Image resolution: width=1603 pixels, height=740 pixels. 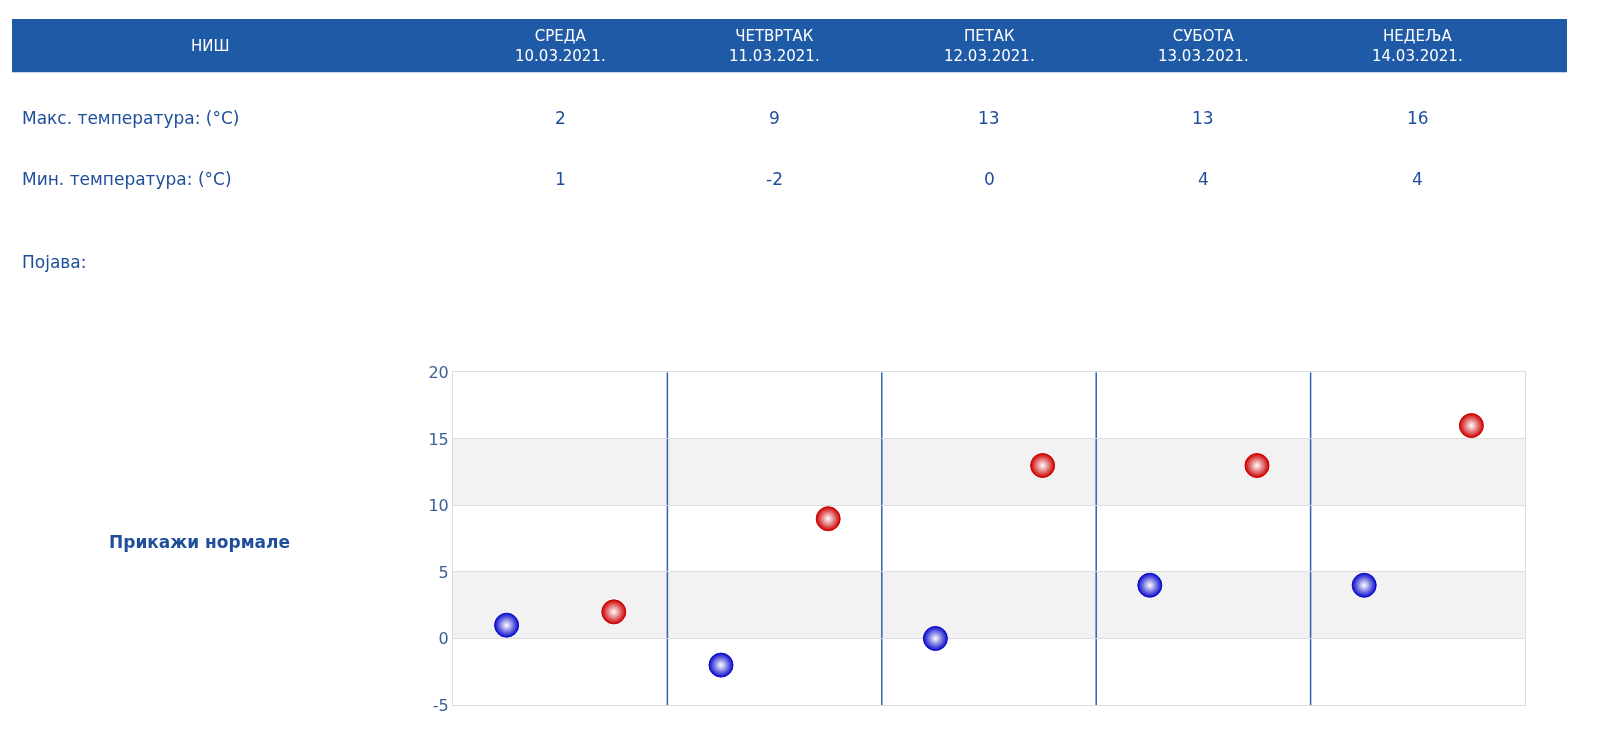 What do you see at coordinates (54, 262) in the screenshot?
I see `text: Појава:` at bounding box center [54, 262].